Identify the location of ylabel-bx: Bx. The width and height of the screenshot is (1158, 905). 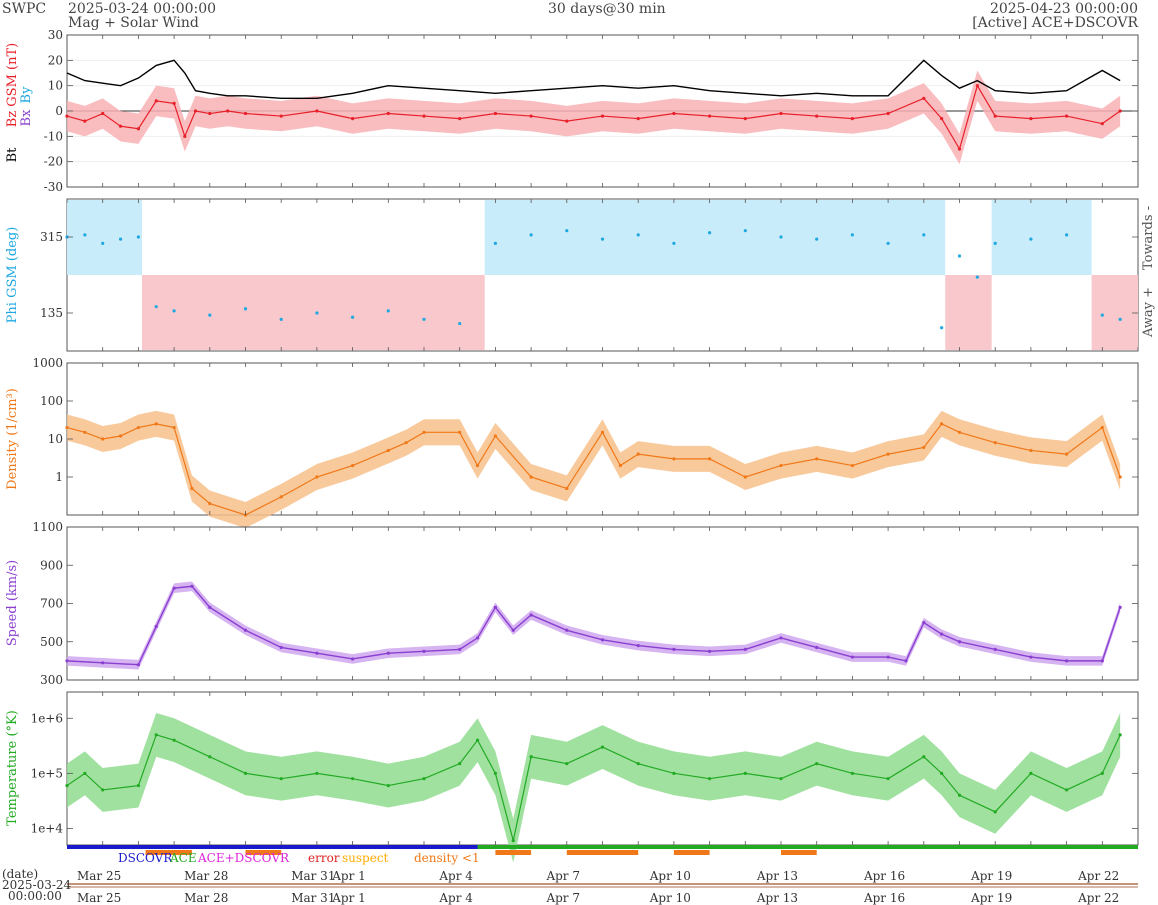
(26, 118).